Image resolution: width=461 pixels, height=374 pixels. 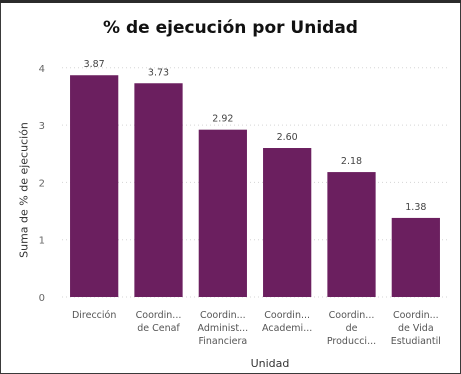 I want to click on data-label: 2.18, so click(x=351, y=161).